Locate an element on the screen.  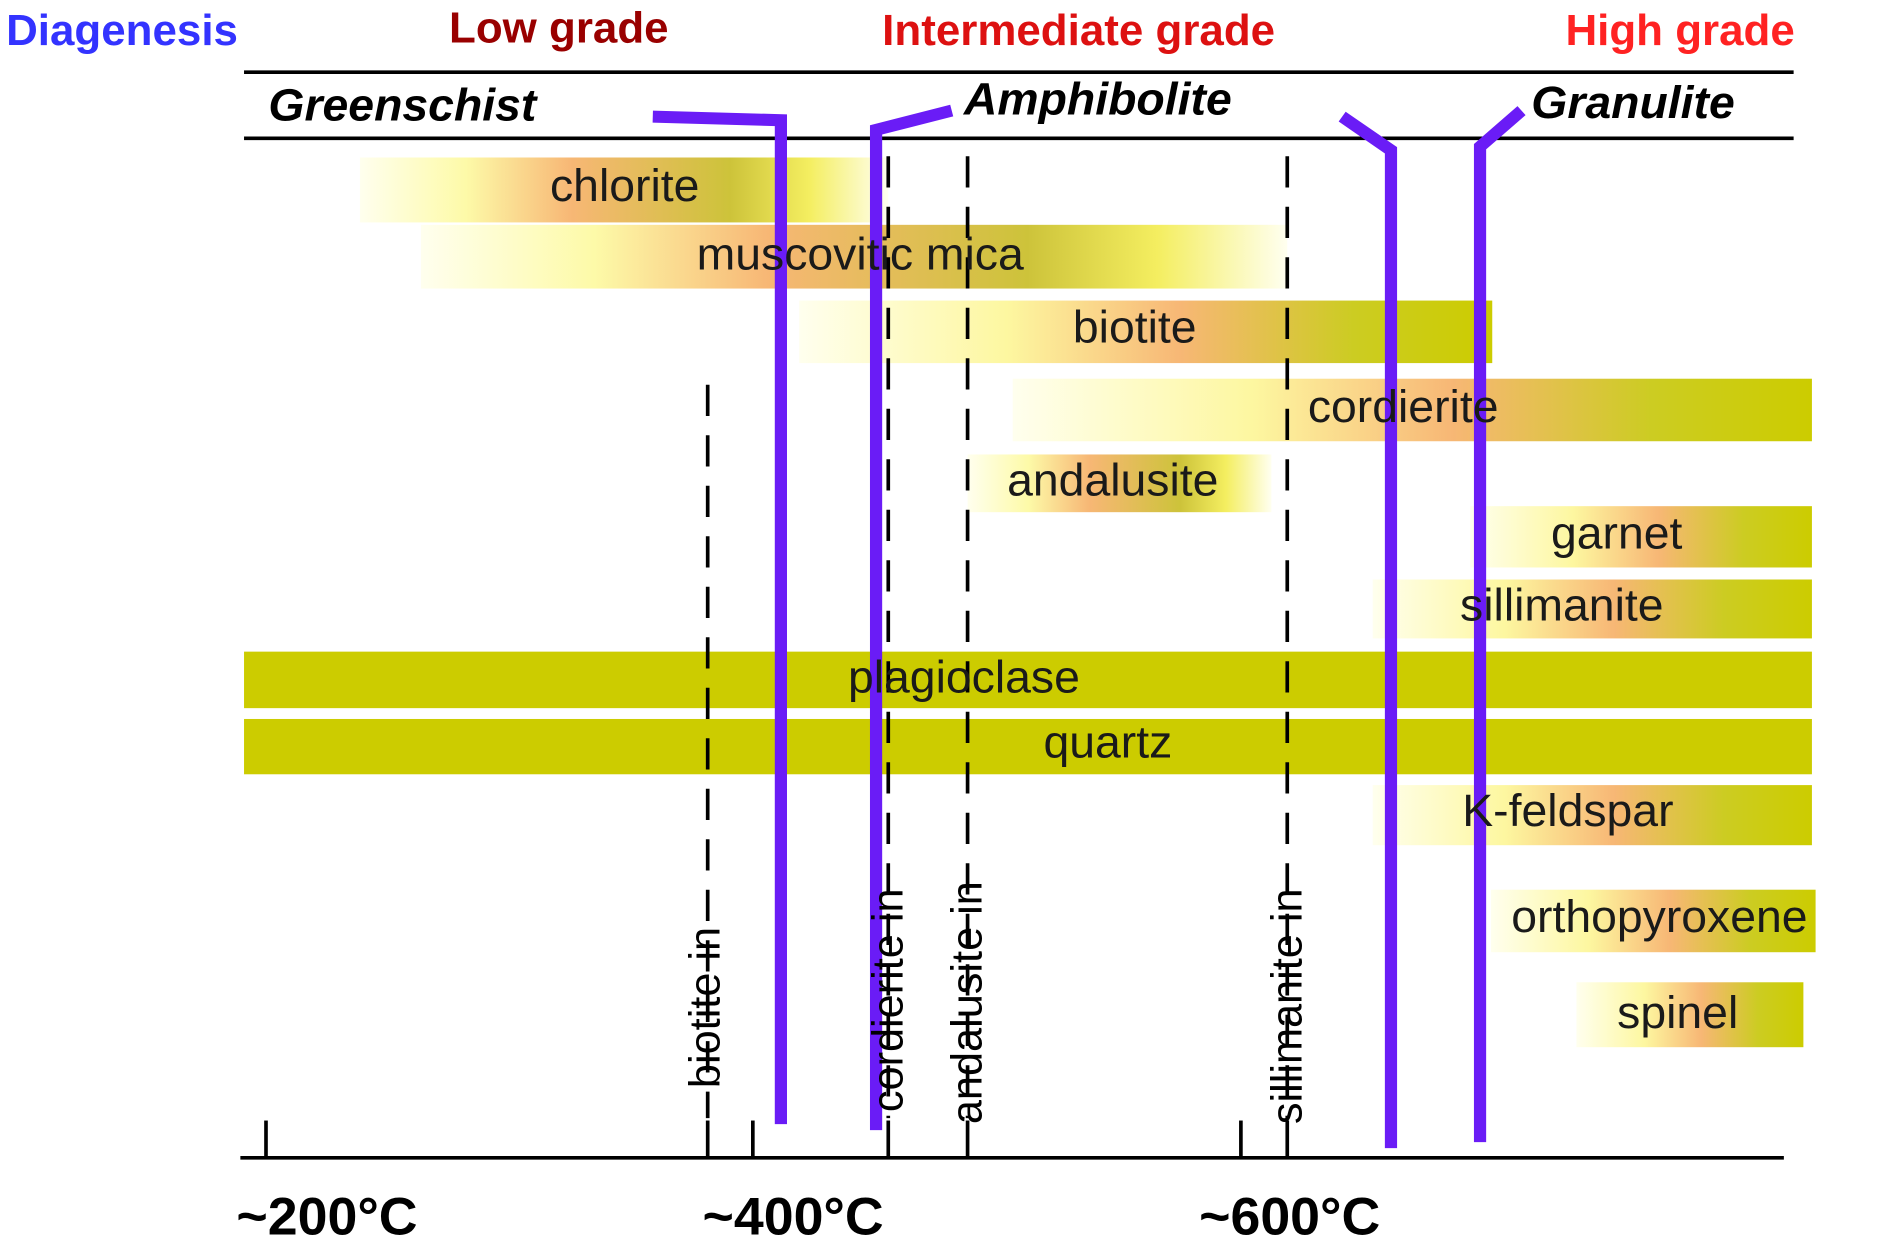
intermediate-grade: Intermediate grade is located at coordinates (1078, 31).